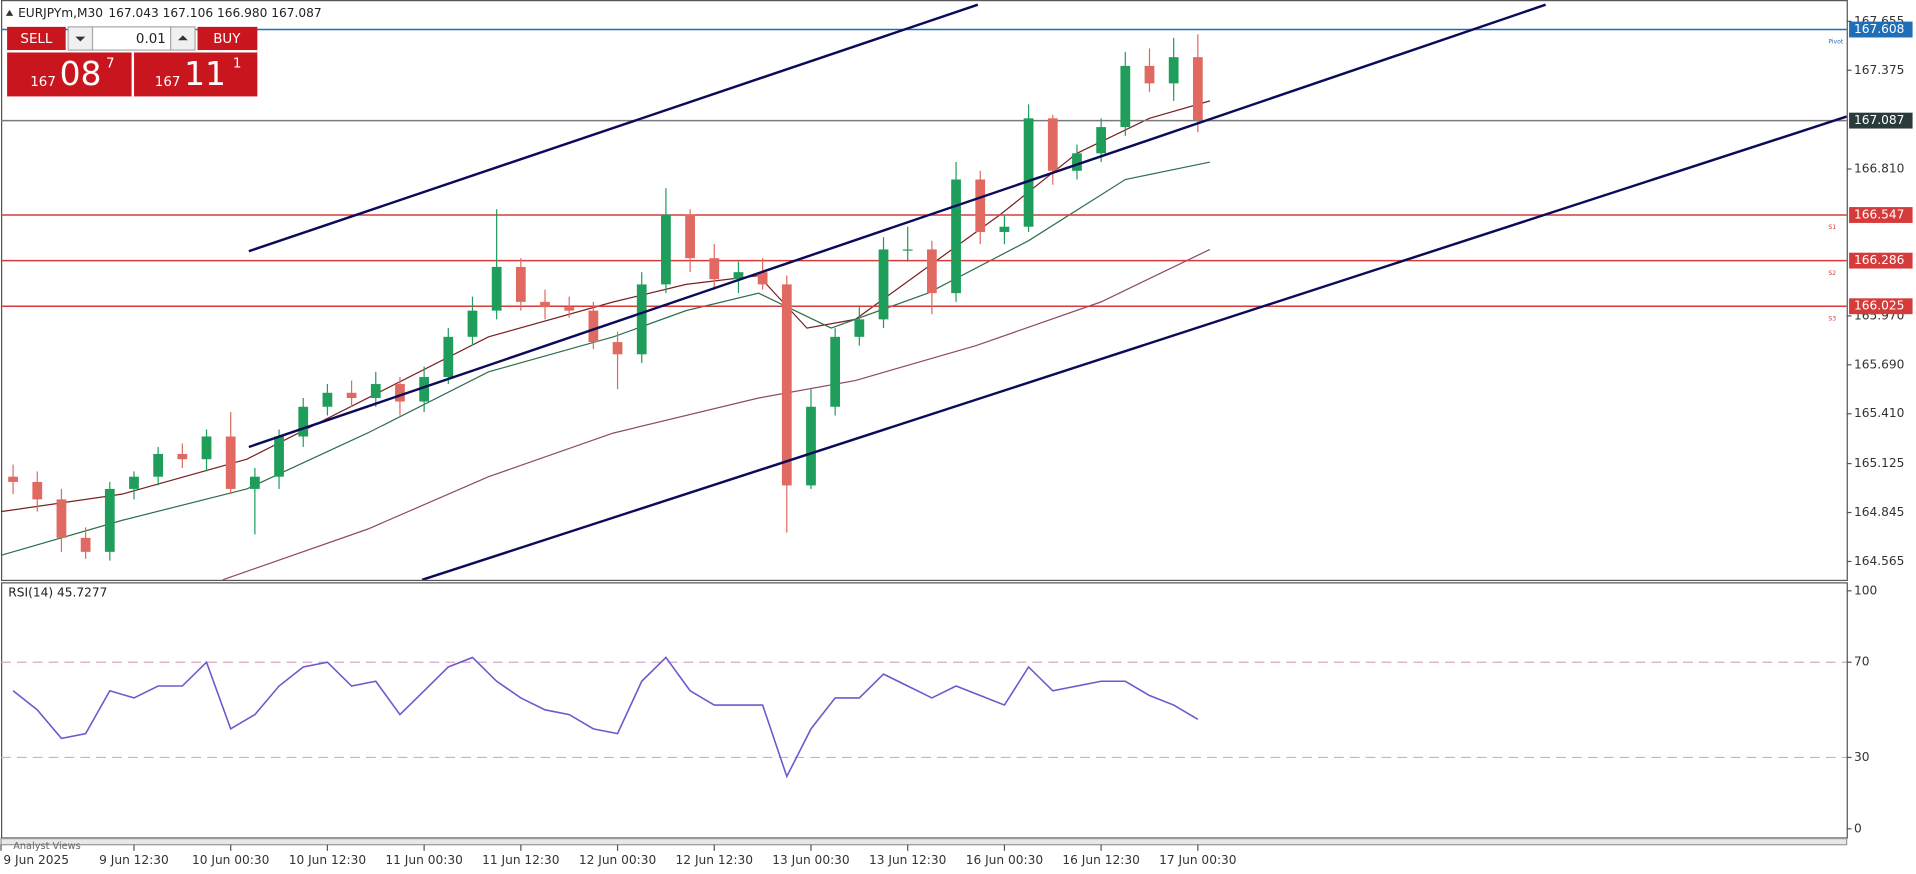 This screenshot has width=1916, height=874. I want to click on collapse-icon, so click(9, 12).